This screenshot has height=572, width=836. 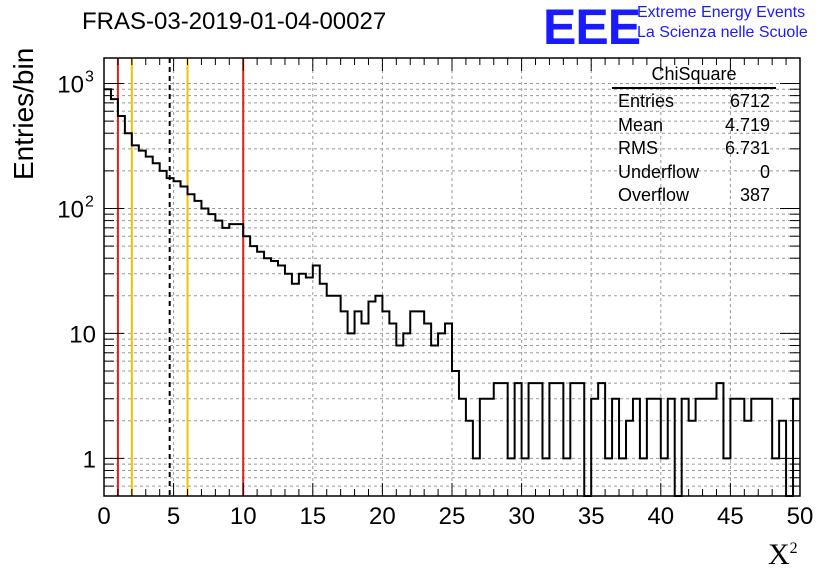 What do you see at coordinates (722, 32) in the screenshot?
I see `logo-caption-line2: La Scienza nelle Scuole` at bounding box center [722, 32].